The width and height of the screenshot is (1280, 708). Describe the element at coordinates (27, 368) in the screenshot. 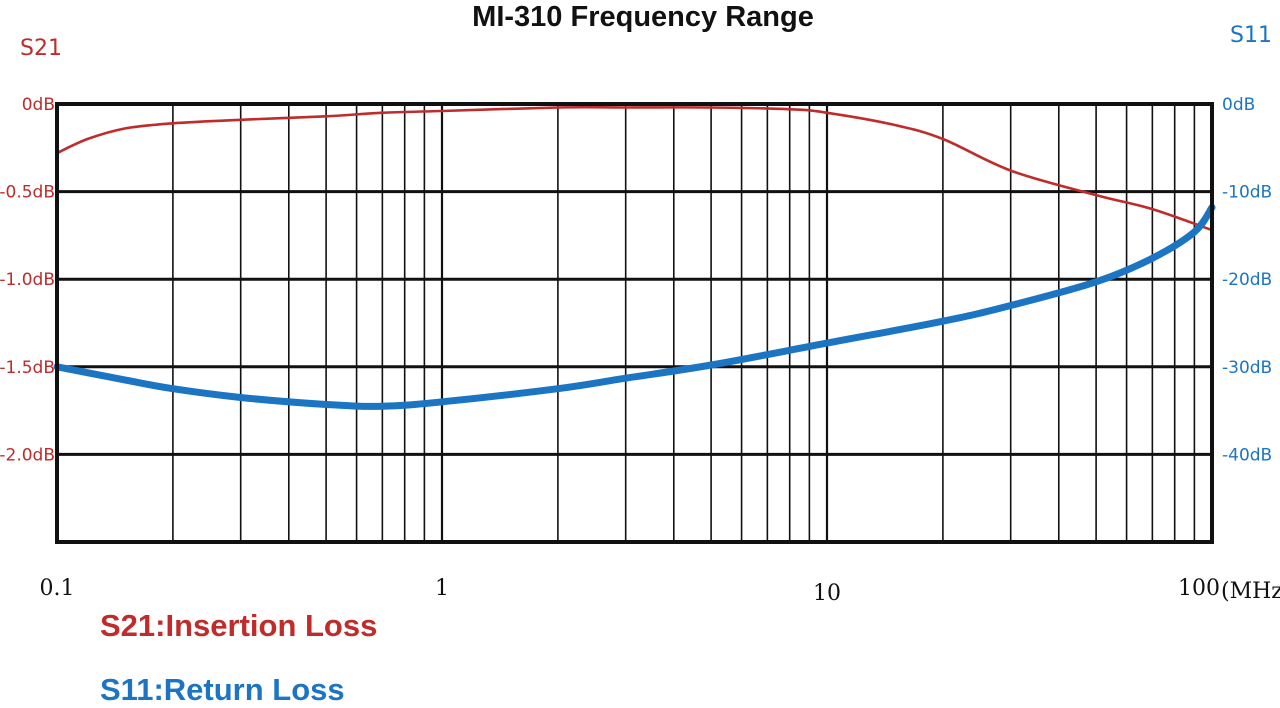

I see `left-tick-label: -1.5dB` at that location.